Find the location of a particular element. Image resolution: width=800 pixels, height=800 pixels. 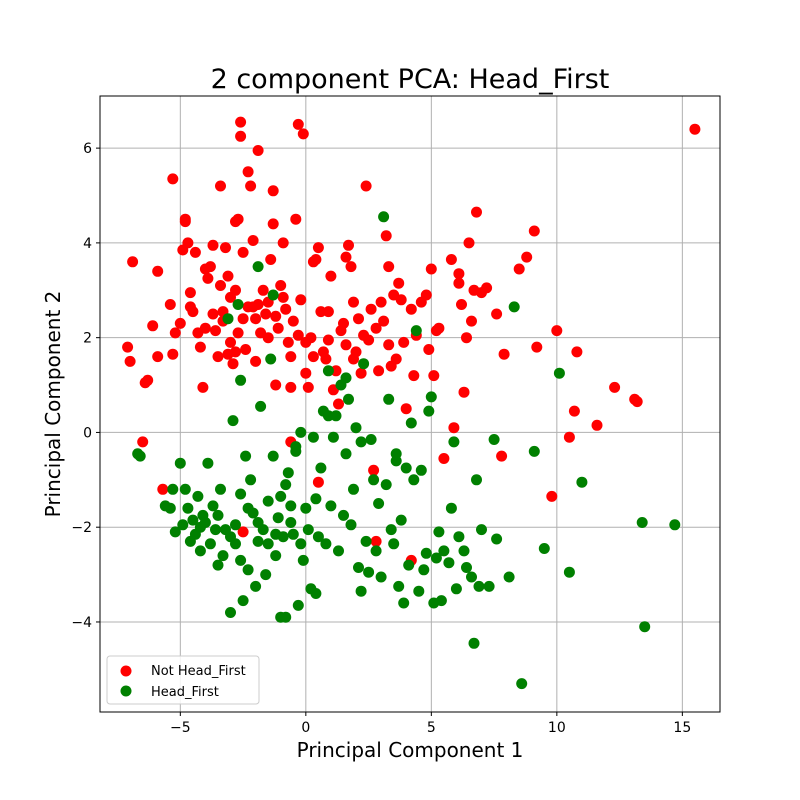

y-tick-label: 2 is located at coordinates (87, 339).